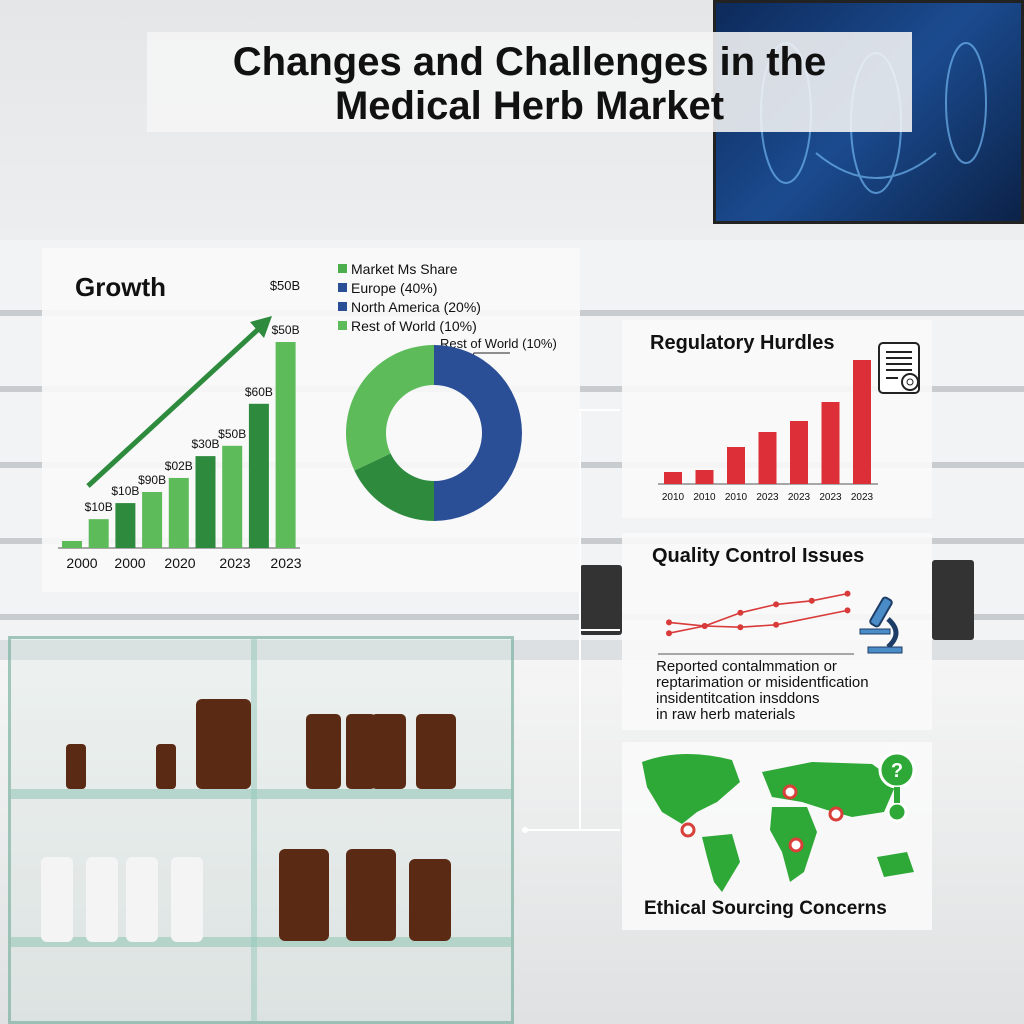 This screenshot has width=1024, height=1024. What do you see at coordinates (738, 698) in the screenshot?
I see `caption-line: insidentitcation insddons` at bounding box center [738, 698].